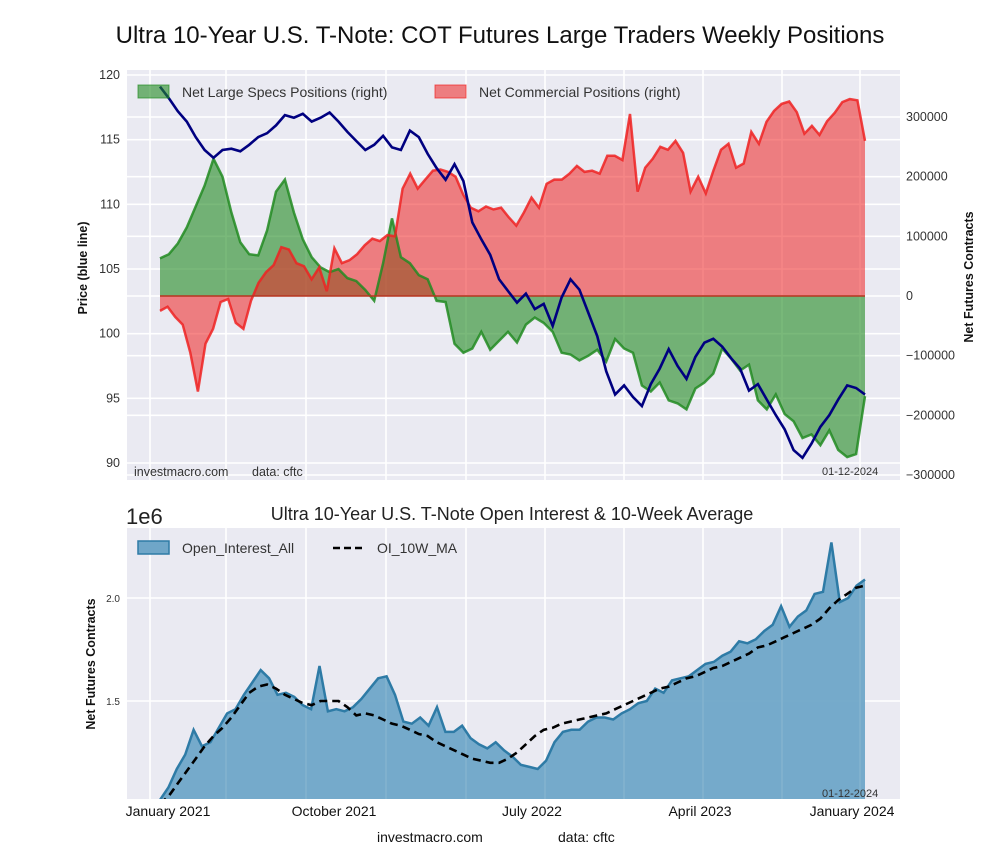 The width and height of the screenshot is (1000, 860). What do you see at coordinates (113, 398) in the screenshot?
I see `left-tick-label: 95` at bounding box center [113, 398].